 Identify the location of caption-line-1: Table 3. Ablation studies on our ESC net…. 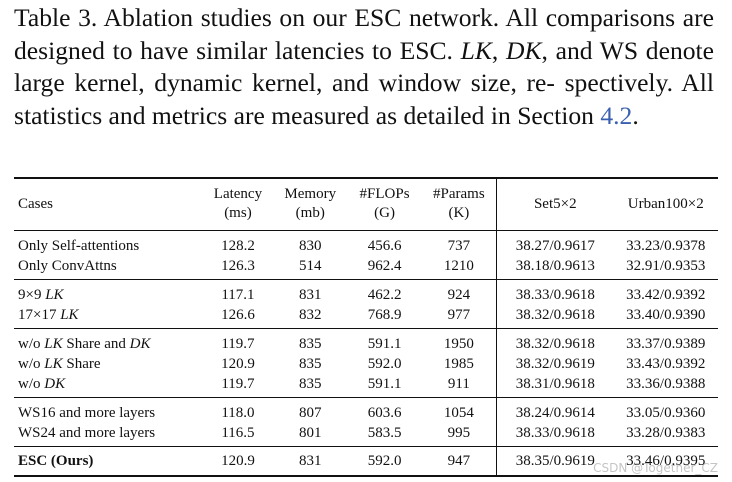
(345, 17).